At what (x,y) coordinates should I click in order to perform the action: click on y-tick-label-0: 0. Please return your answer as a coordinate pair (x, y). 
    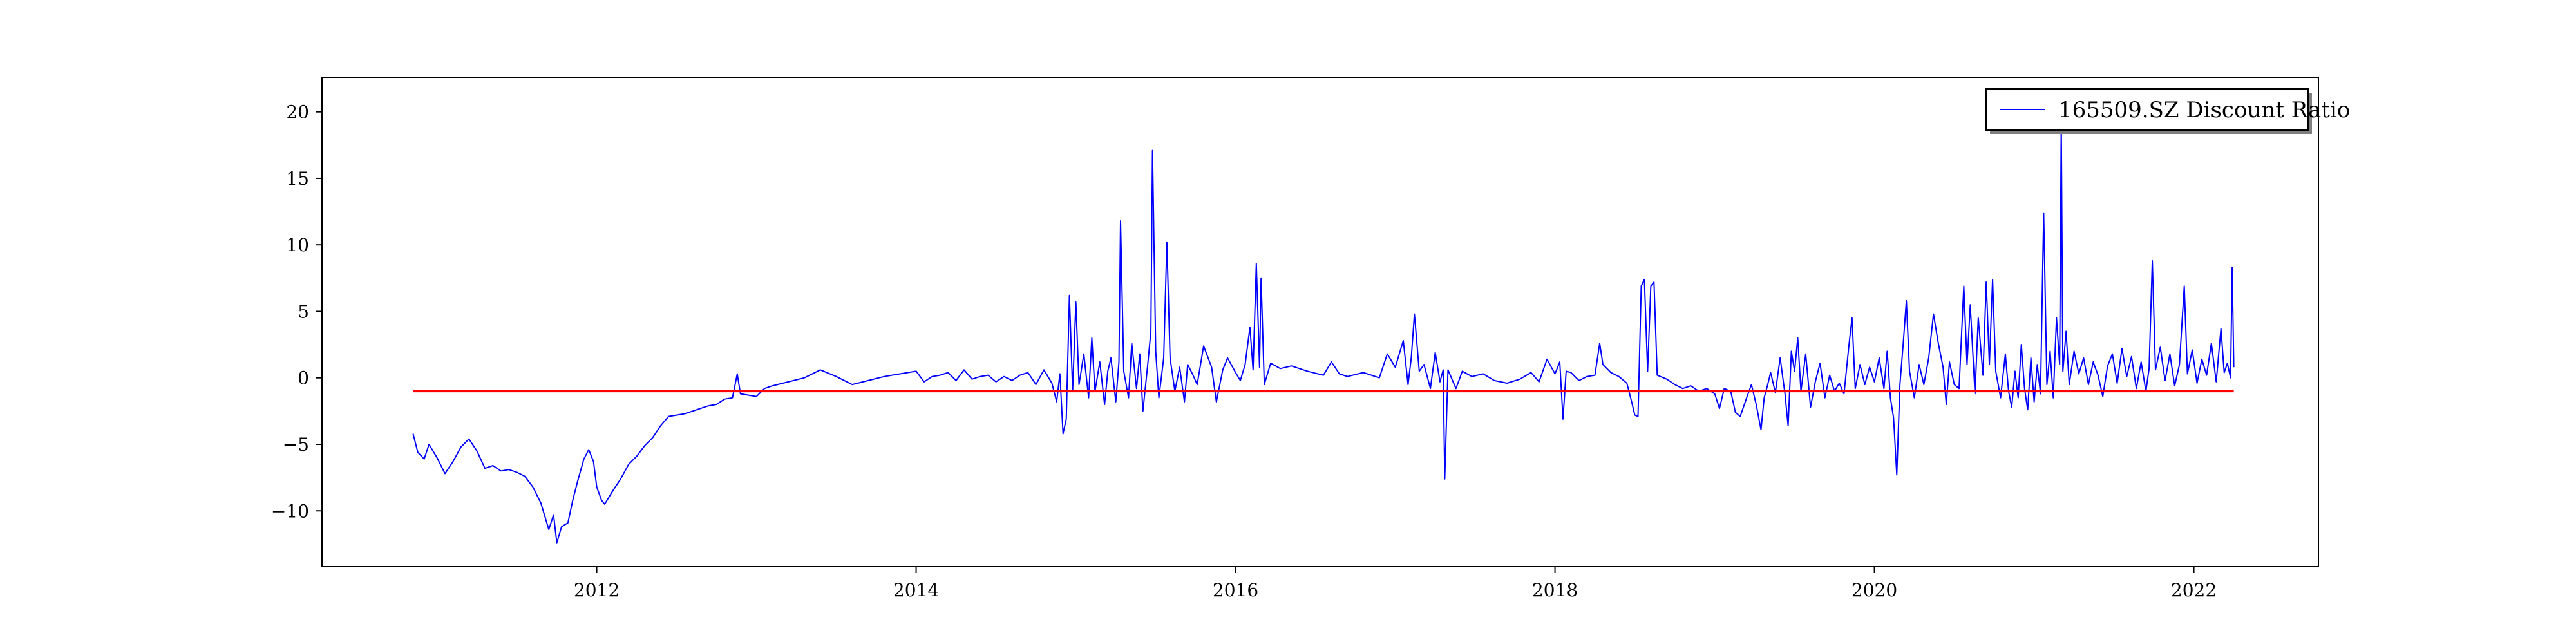
    Looking at the image, I should click on (303, 379).